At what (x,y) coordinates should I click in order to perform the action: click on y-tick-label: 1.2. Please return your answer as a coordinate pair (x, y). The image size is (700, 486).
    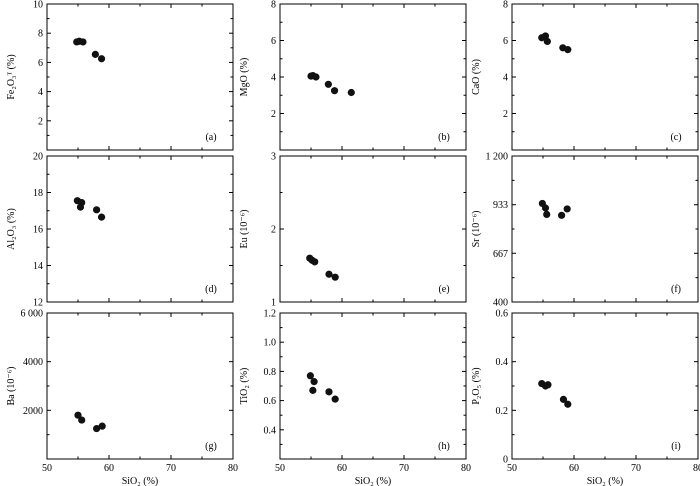
    Looking at the image, I should click on (270, 314).